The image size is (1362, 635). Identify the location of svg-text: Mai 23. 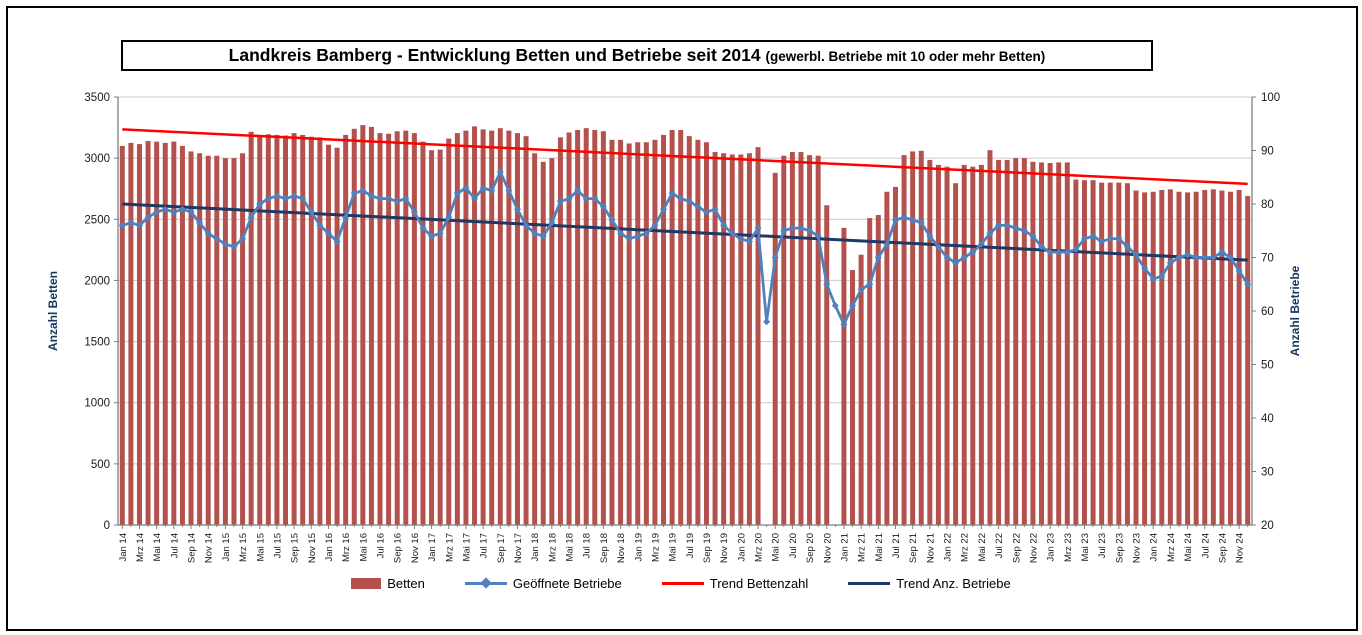
(1085, 547).